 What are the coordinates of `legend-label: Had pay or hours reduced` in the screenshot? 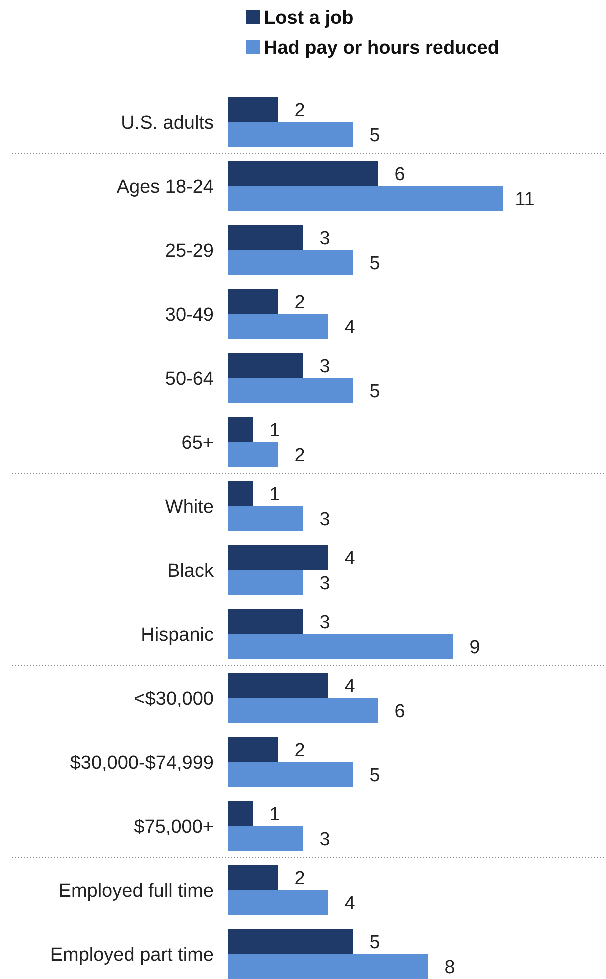 It's located at (382, 48).